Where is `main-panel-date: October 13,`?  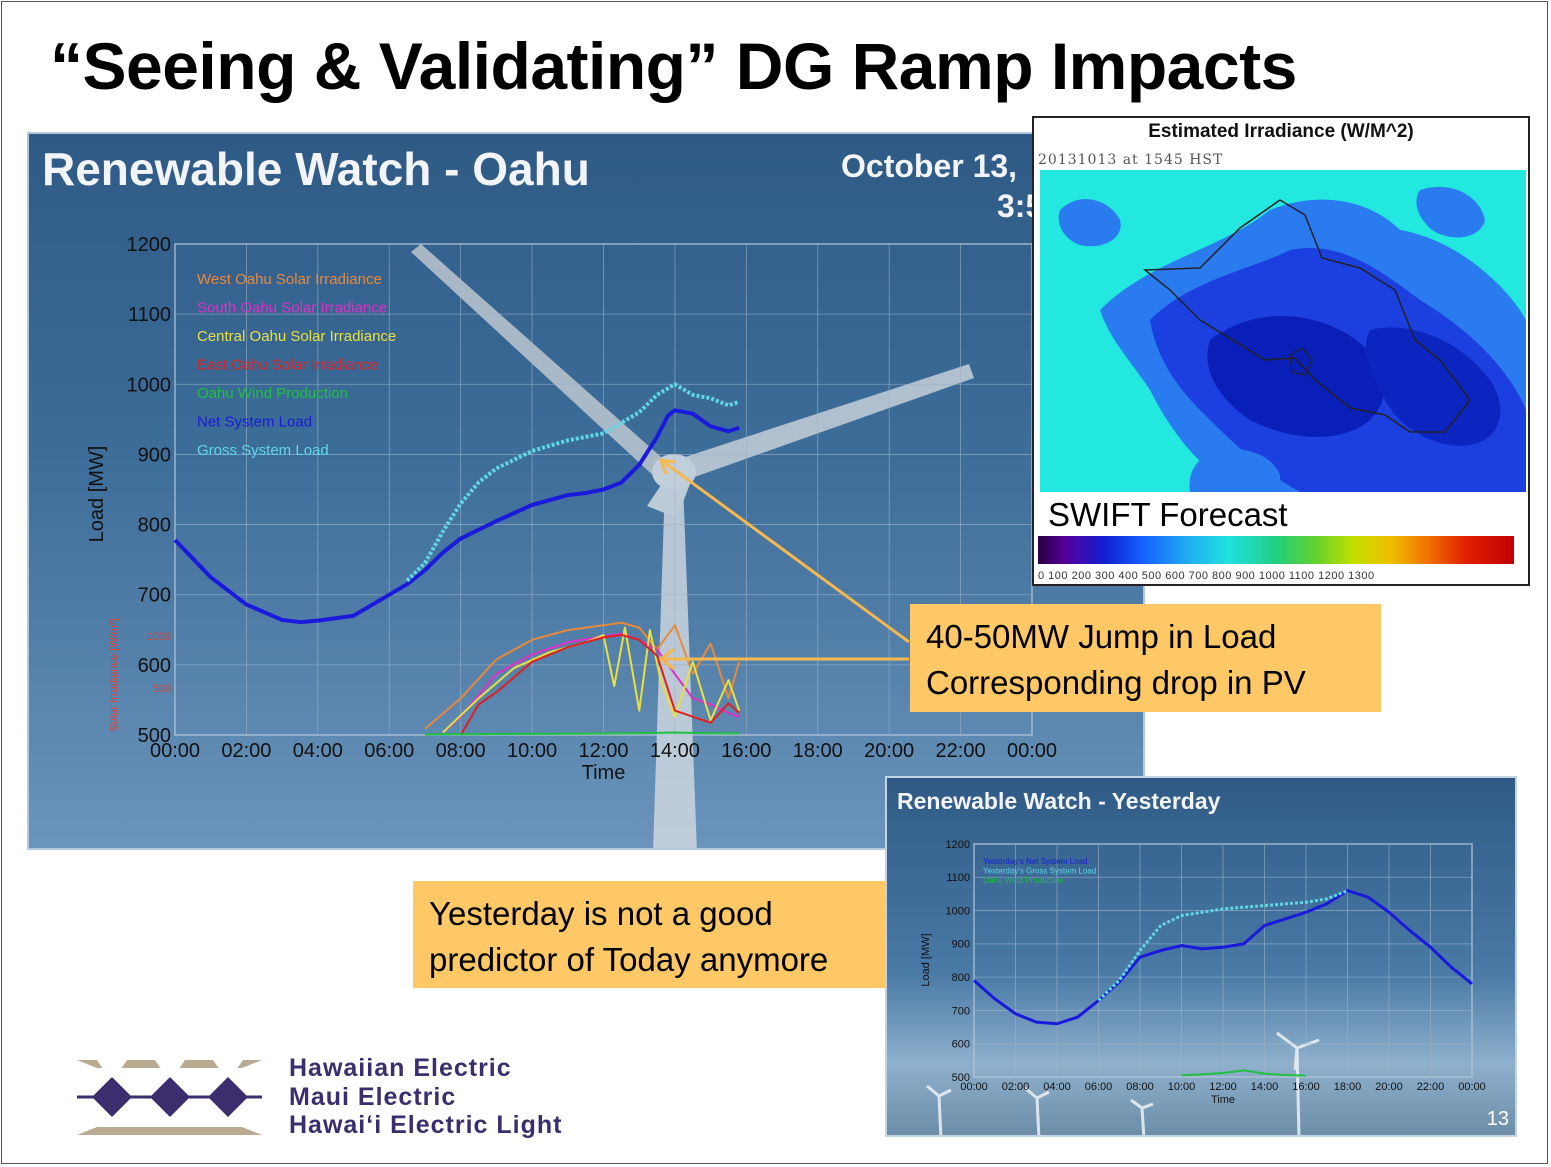
main-panel-date: October 13, is located at coordinates (929, 166).